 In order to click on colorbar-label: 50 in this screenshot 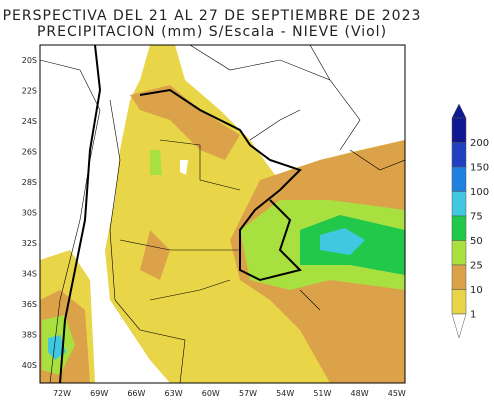, I will do `click(476, 241)`.